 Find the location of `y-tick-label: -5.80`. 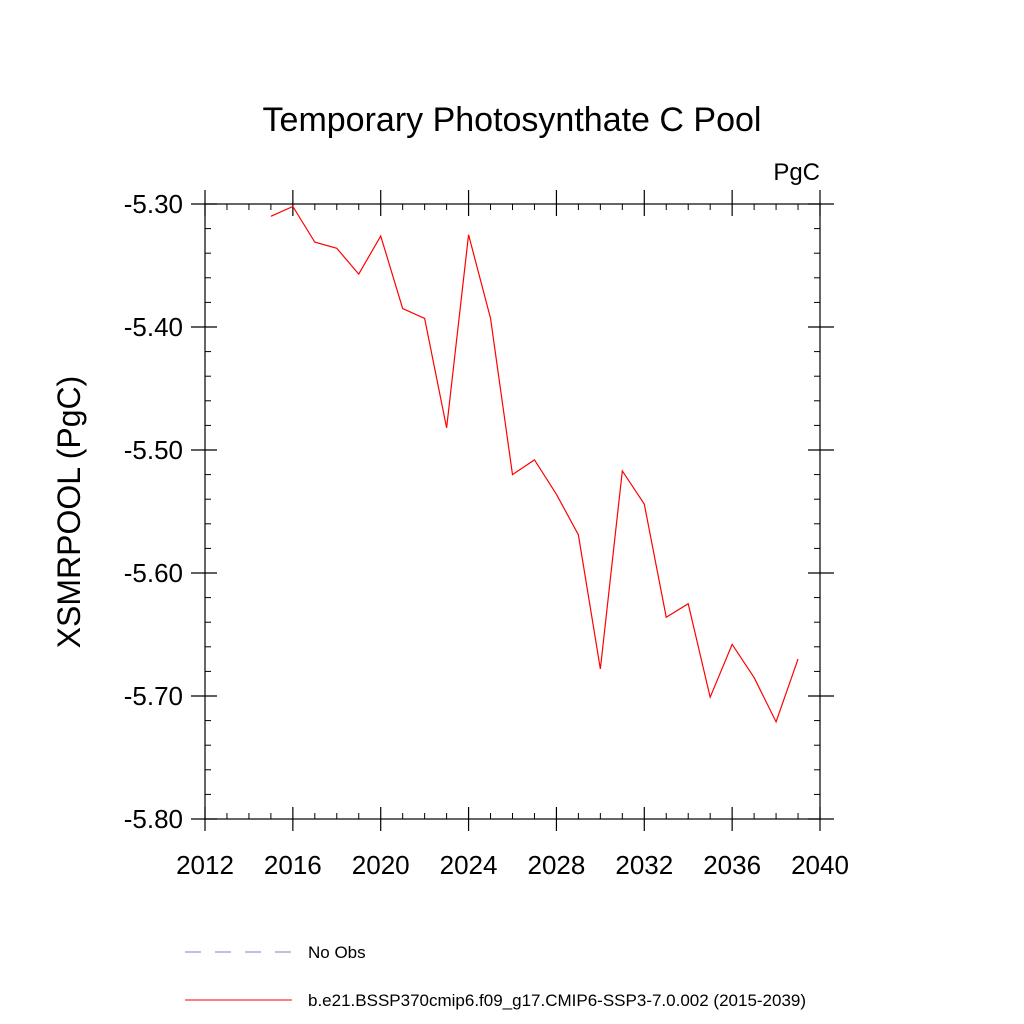

y-tick-label: -5.80 is located at coordinates (153, 819).